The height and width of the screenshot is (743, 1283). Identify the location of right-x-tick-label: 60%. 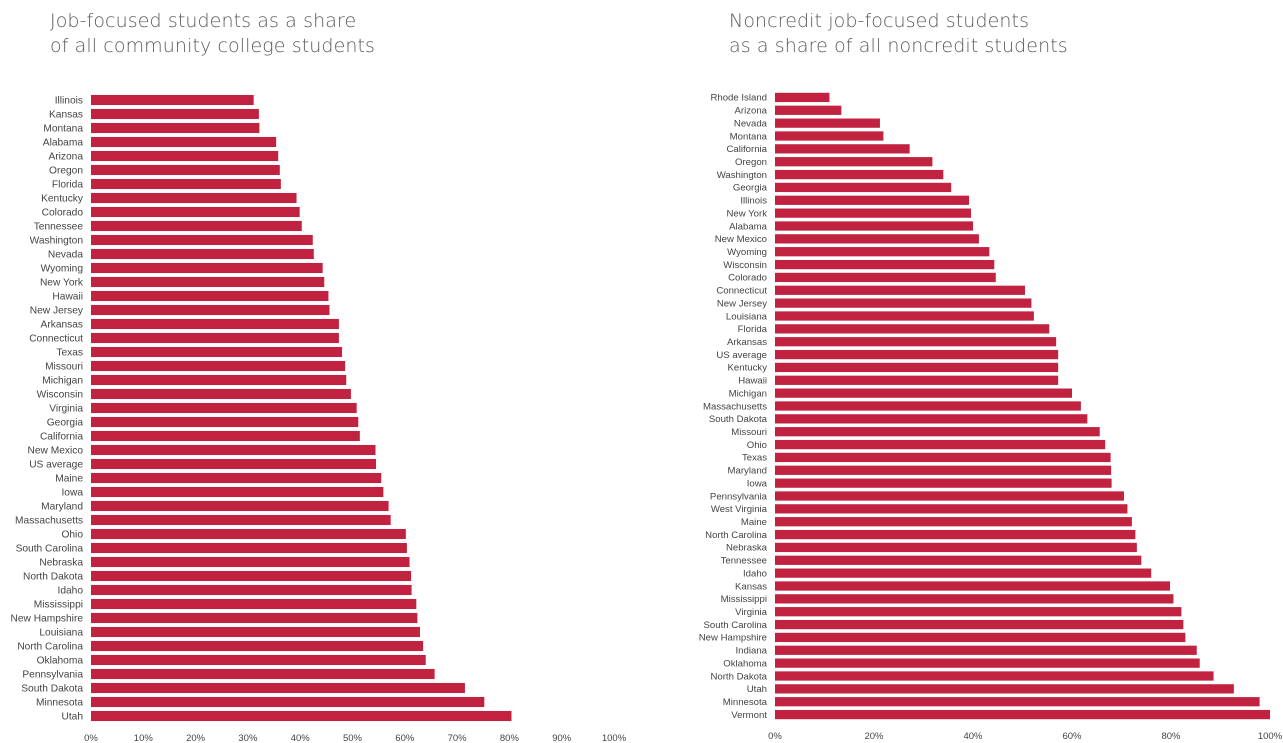
(1072, 736).